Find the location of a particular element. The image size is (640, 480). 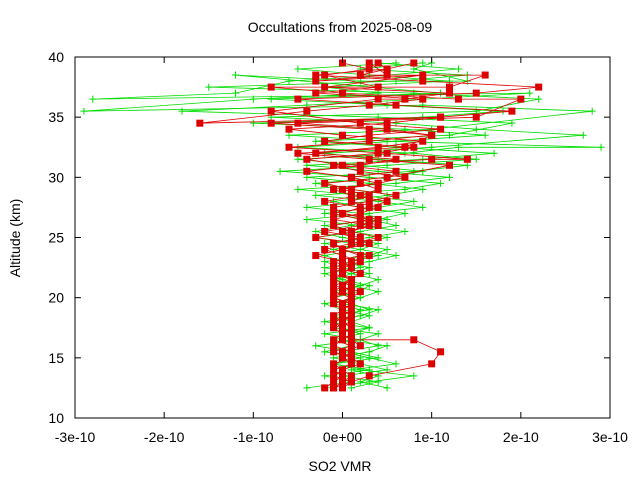

chart-title: Occultations from 2025-08-09 is located at coordinates (340, 27).